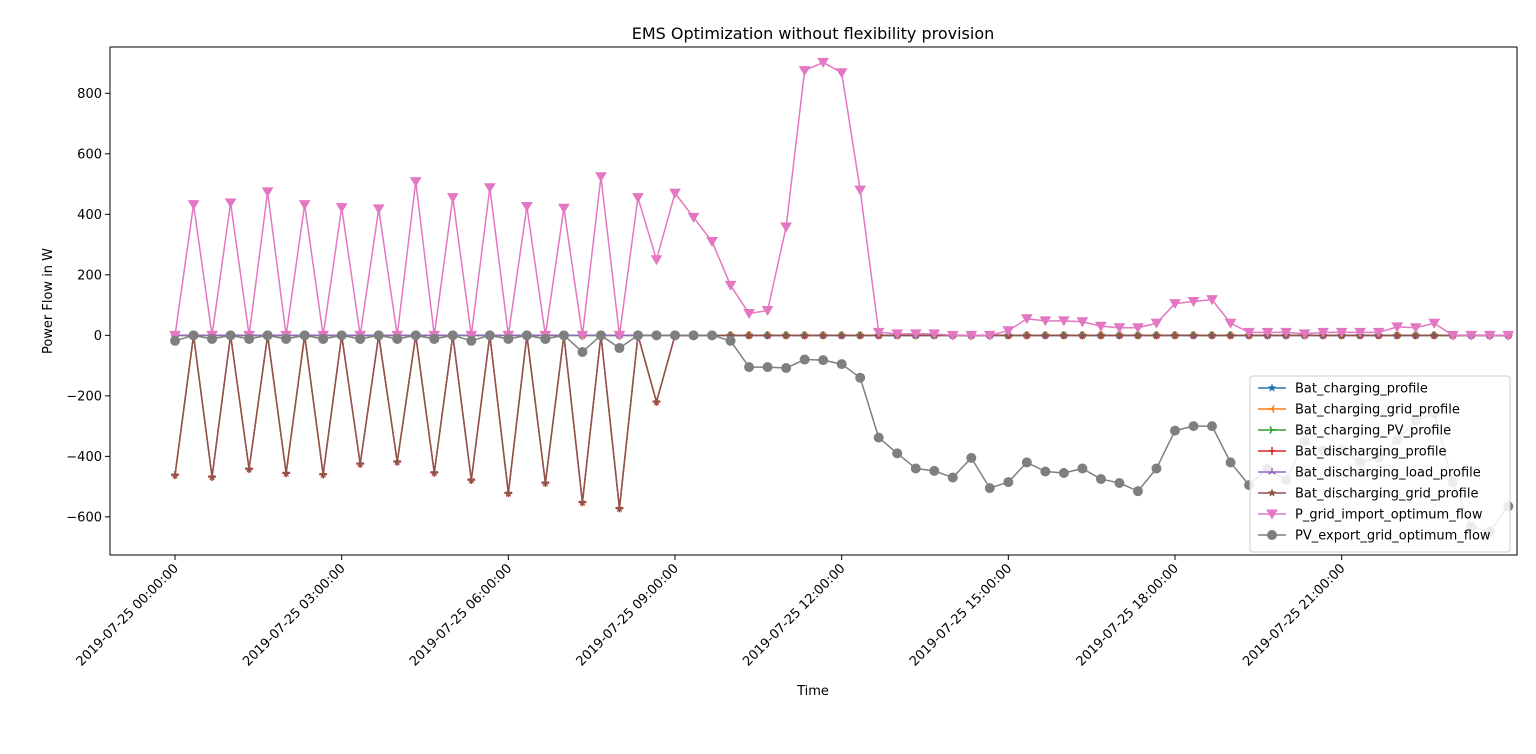 This screenshot has width=1536, height=754. I want to click on legend-label: Bat_charging_profile, so click(1361, 389).